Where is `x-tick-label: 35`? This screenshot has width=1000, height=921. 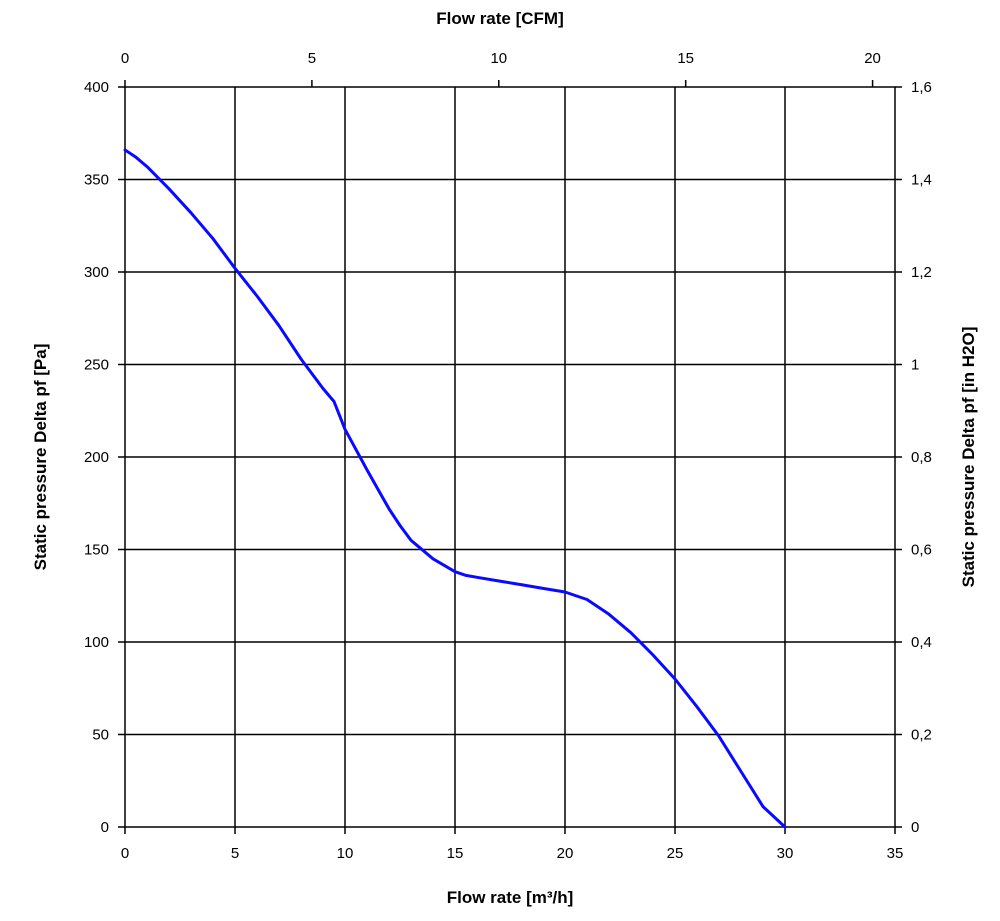 x-tick-label: 35 is located at coordinates (895, 853).